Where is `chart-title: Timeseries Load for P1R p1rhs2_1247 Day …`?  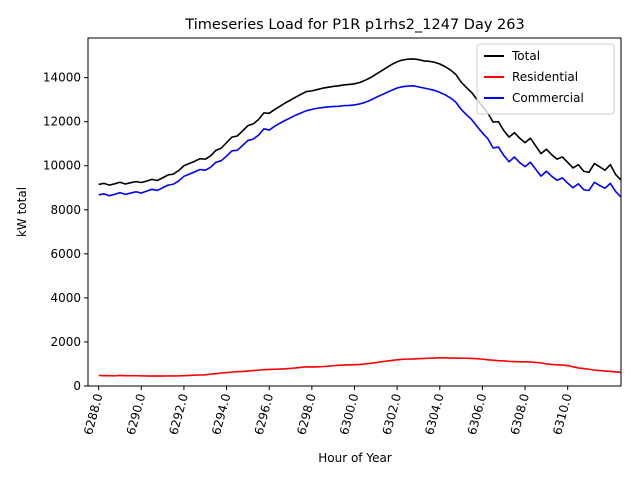
chart-title: Timeseries Load for P1R p1rhs2_1247 Day … is located at coordinates (354, 25).